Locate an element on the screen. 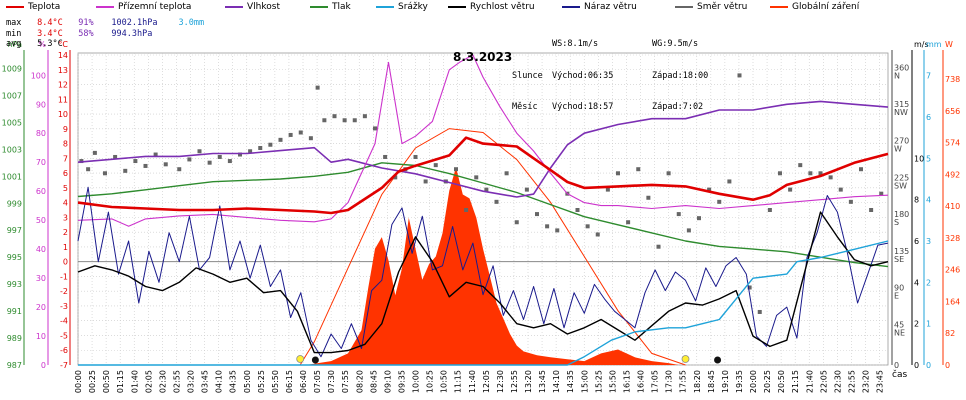  axis-hpa-tick: 999 is located at coordinates (14, 203).